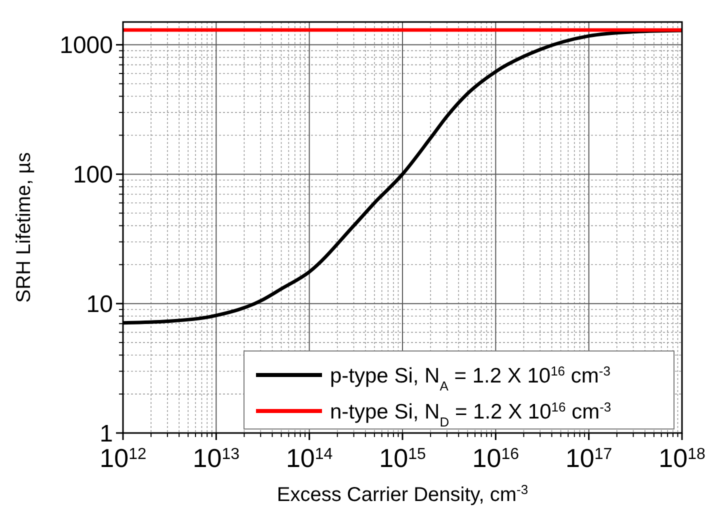 Image resolution: width=722 pixels, height=518 pixels. What do you see at coordinates (470, 377) in the screenshot?
I see `legend-label: p-type Si, N$_{A}$ = 1.2 X 10$^{16}$ cm$^{-3}$` at bounding box center [470, 377].